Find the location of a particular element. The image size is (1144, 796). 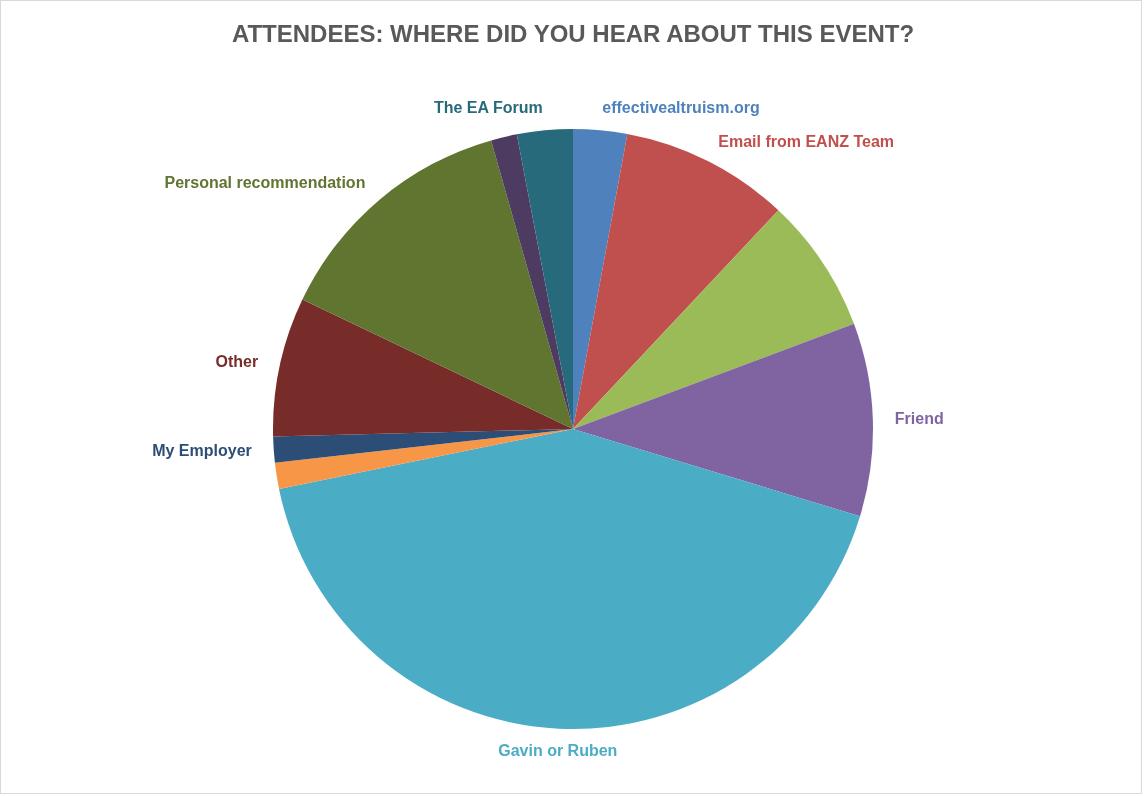

slice-label: Gavin or Ruben is located at coordinates (558, 750).